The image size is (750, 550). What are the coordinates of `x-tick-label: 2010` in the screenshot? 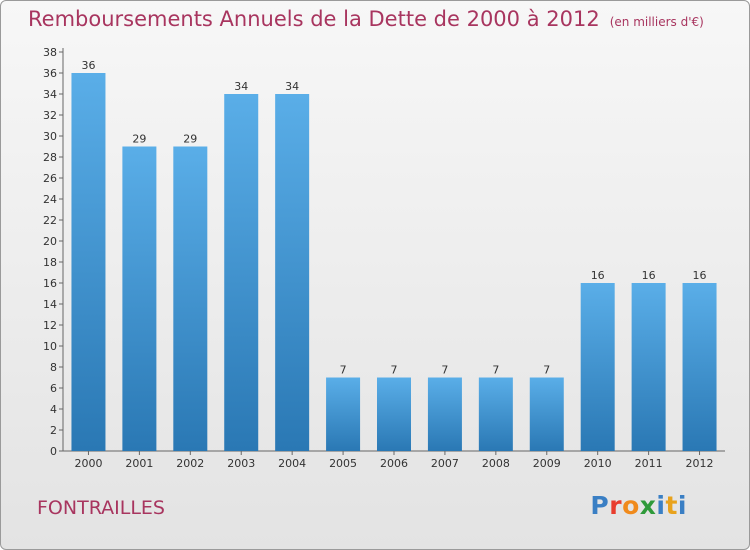 It's located at (598, 463).